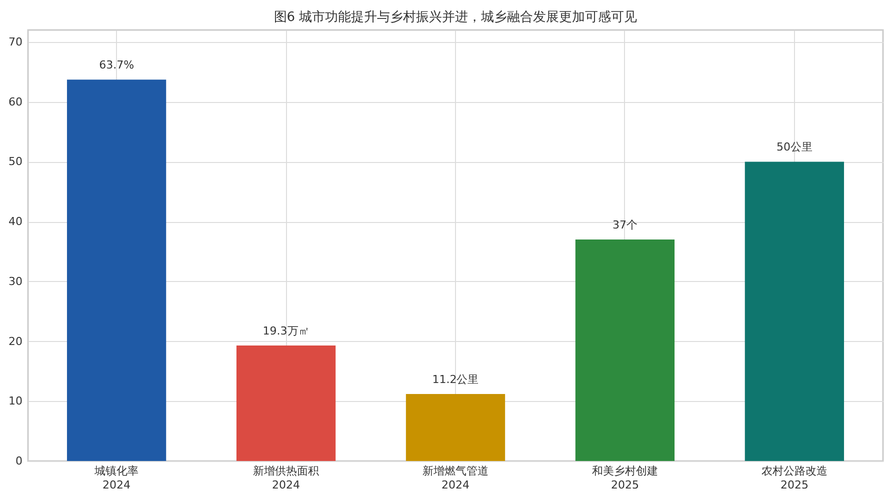  Describe the element at coordinates (15, 41) in the screenshot. I see `y-tick-label: 70` at that location.